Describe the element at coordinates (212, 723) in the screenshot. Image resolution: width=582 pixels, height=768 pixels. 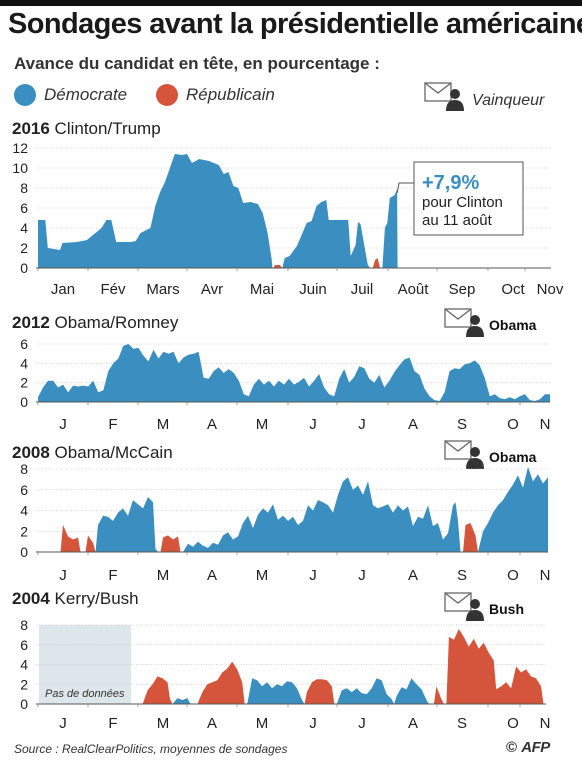
I see `month-label-2004-3: A` at that location.